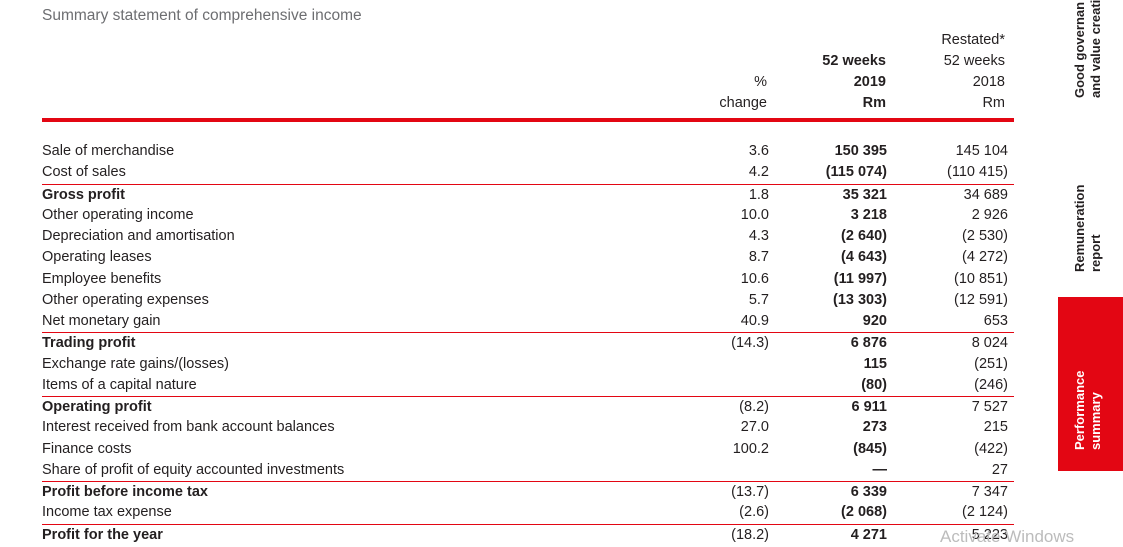 The width and height of the screenshot is (1123, 547). Describe the element at coordinates (743, 103) in the screenshot. I see `header-line: change` at that location.